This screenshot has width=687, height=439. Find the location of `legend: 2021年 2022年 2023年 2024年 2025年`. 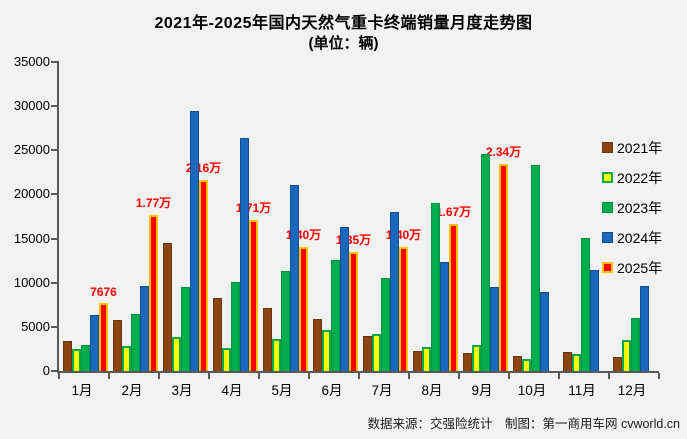

legend: 2021年 2022年 2023年 2024年 2025年 is located at coordinates (632, 215).